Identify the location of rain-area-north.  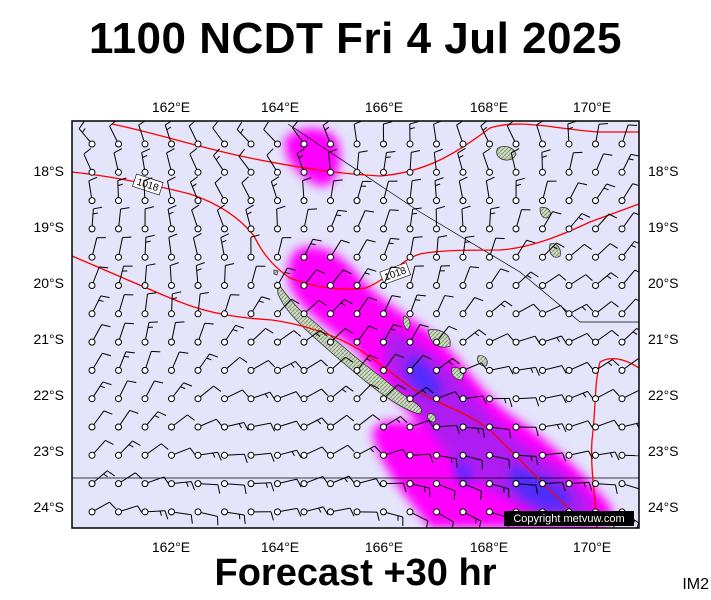
(312, 157).